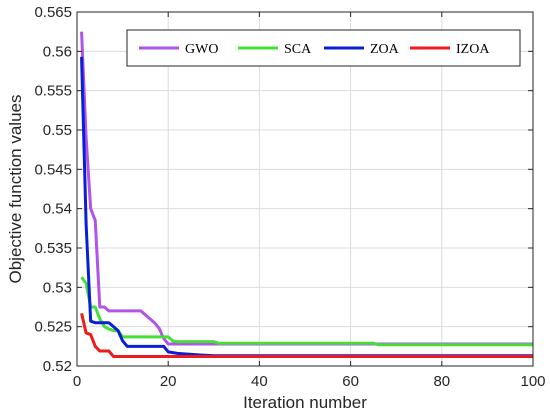 The height and width of the screenshot is (419, 550). What do you see at coordinates (57, 130) in the screenshot?
I see `y-tick-label: 0.55` at bounding box center [57, 130].